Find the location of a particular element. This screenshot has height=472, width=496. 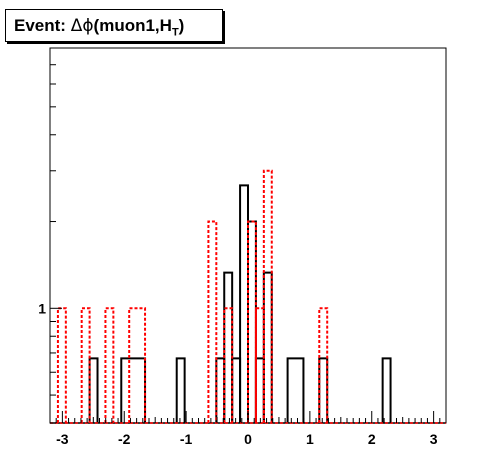

title-phi: ϕ is located at coordinates (88, 26).